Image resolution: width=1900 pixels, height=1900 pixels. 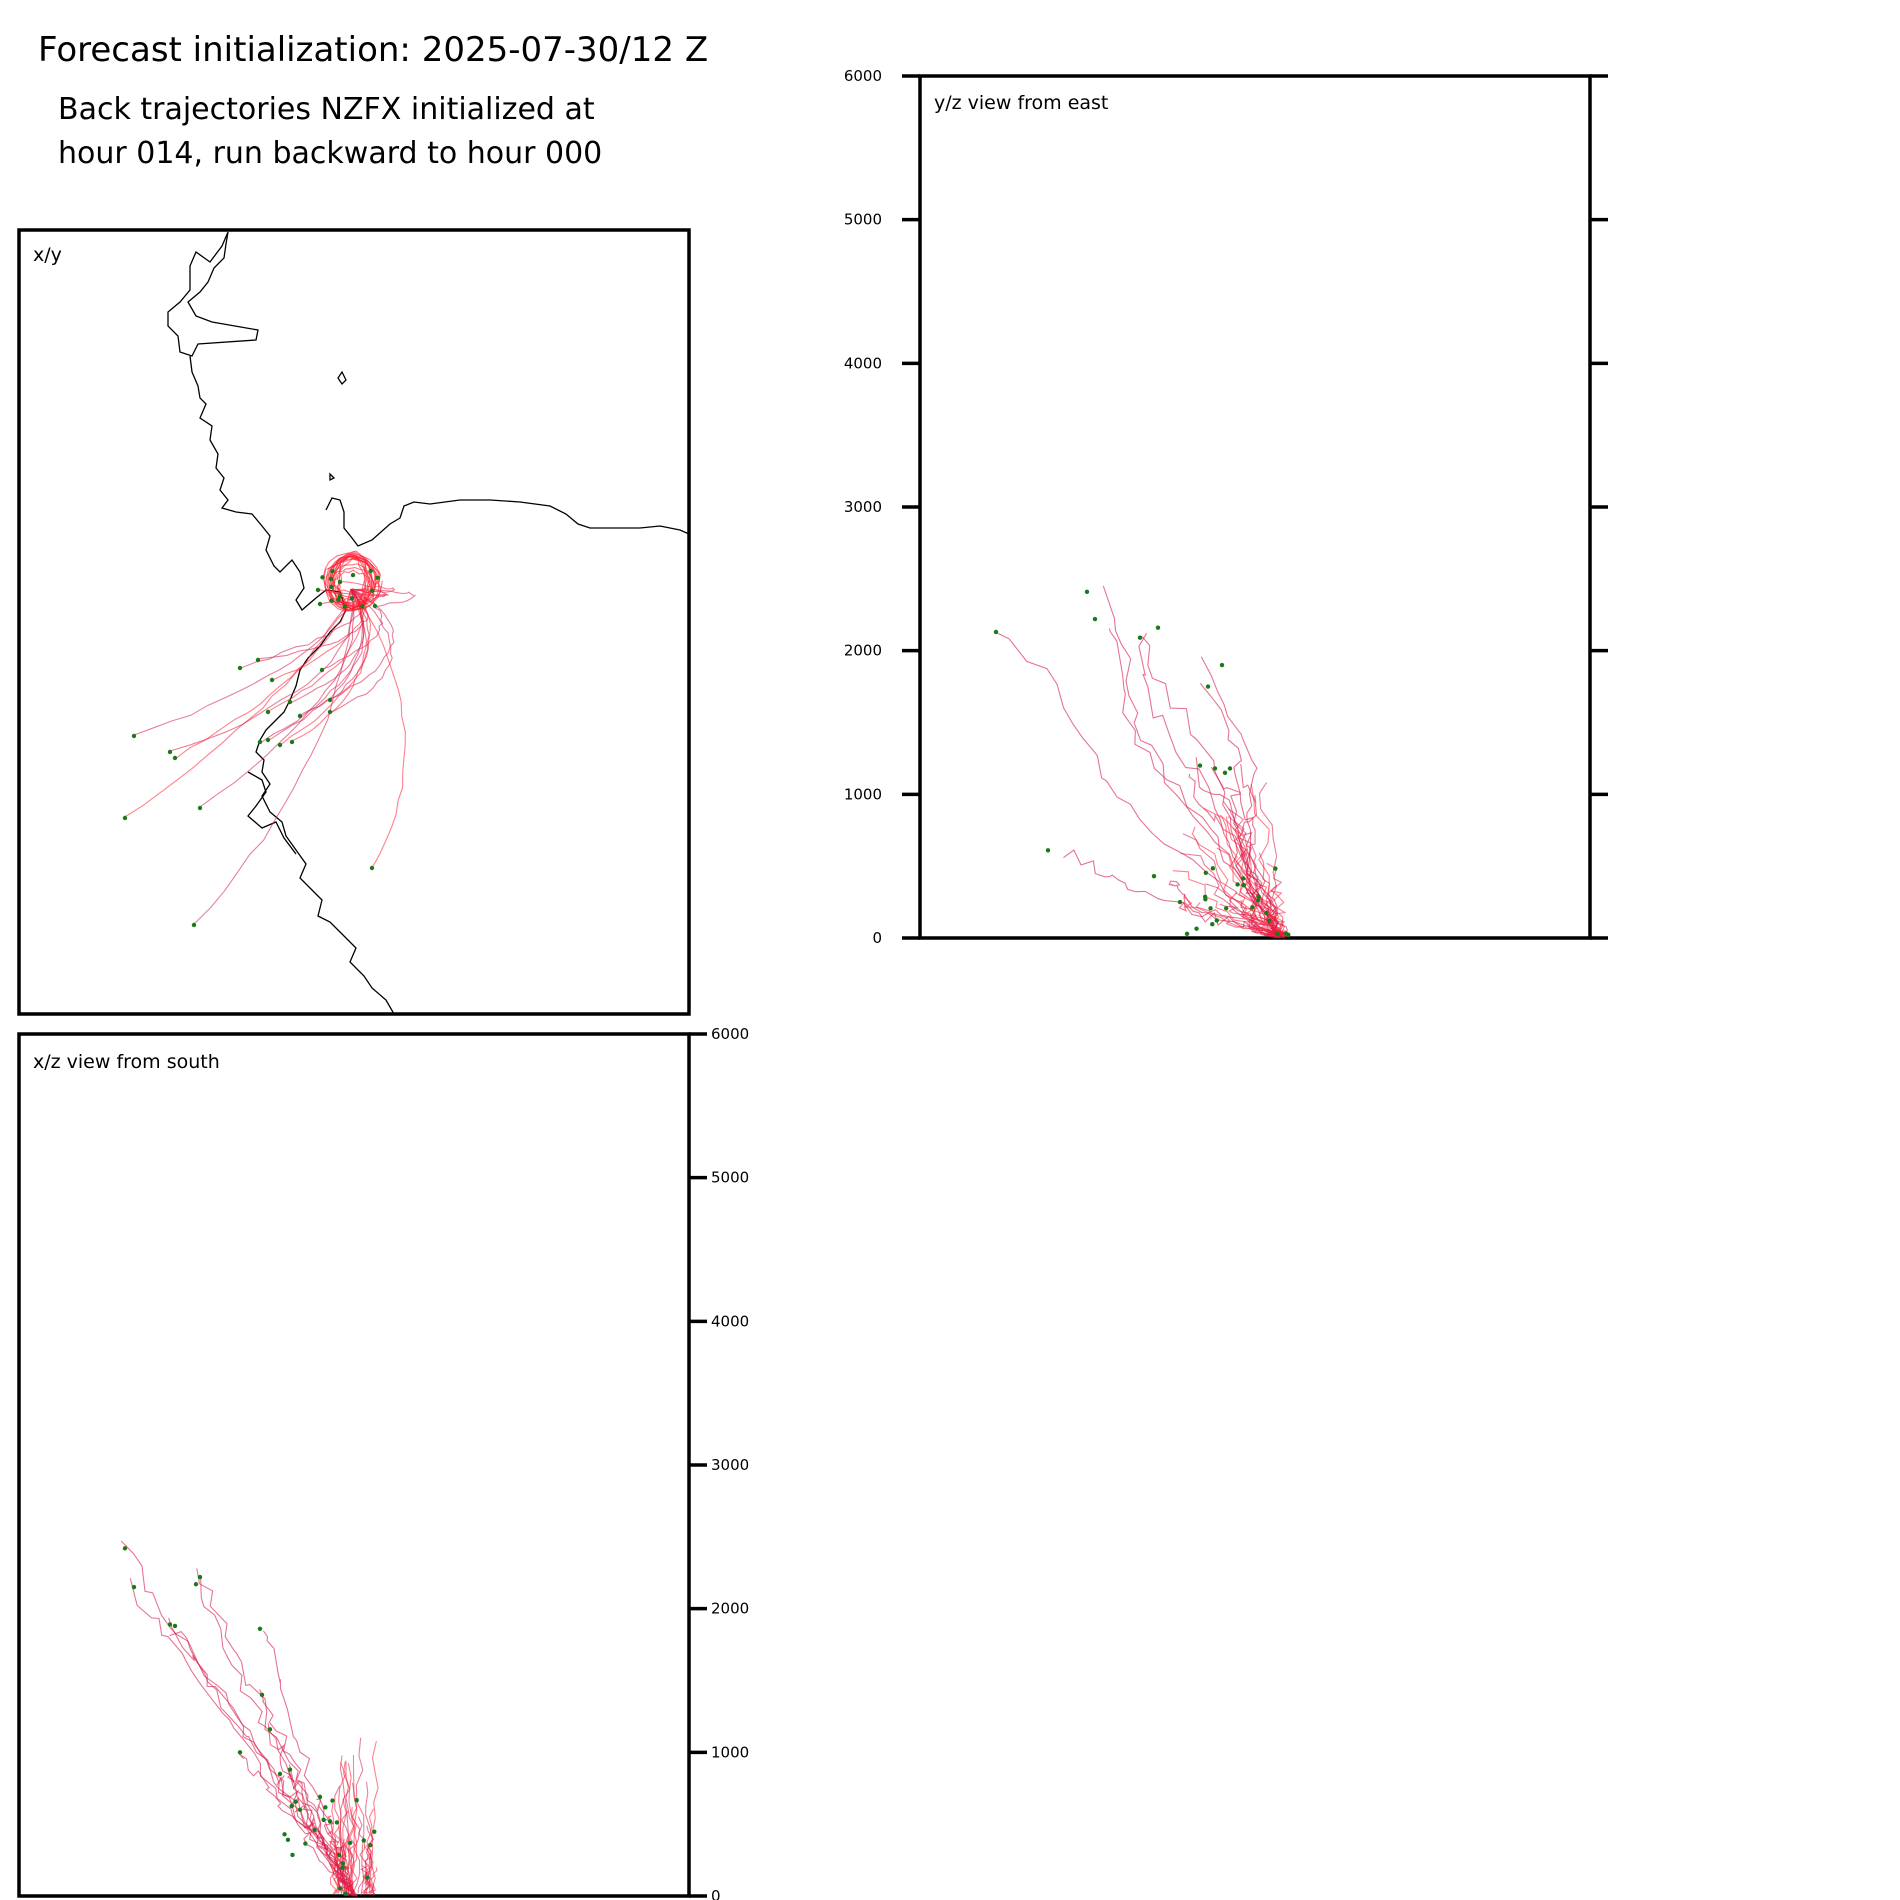 I want to click on panel-yz-endpoints, so click(x=1142, y=763).